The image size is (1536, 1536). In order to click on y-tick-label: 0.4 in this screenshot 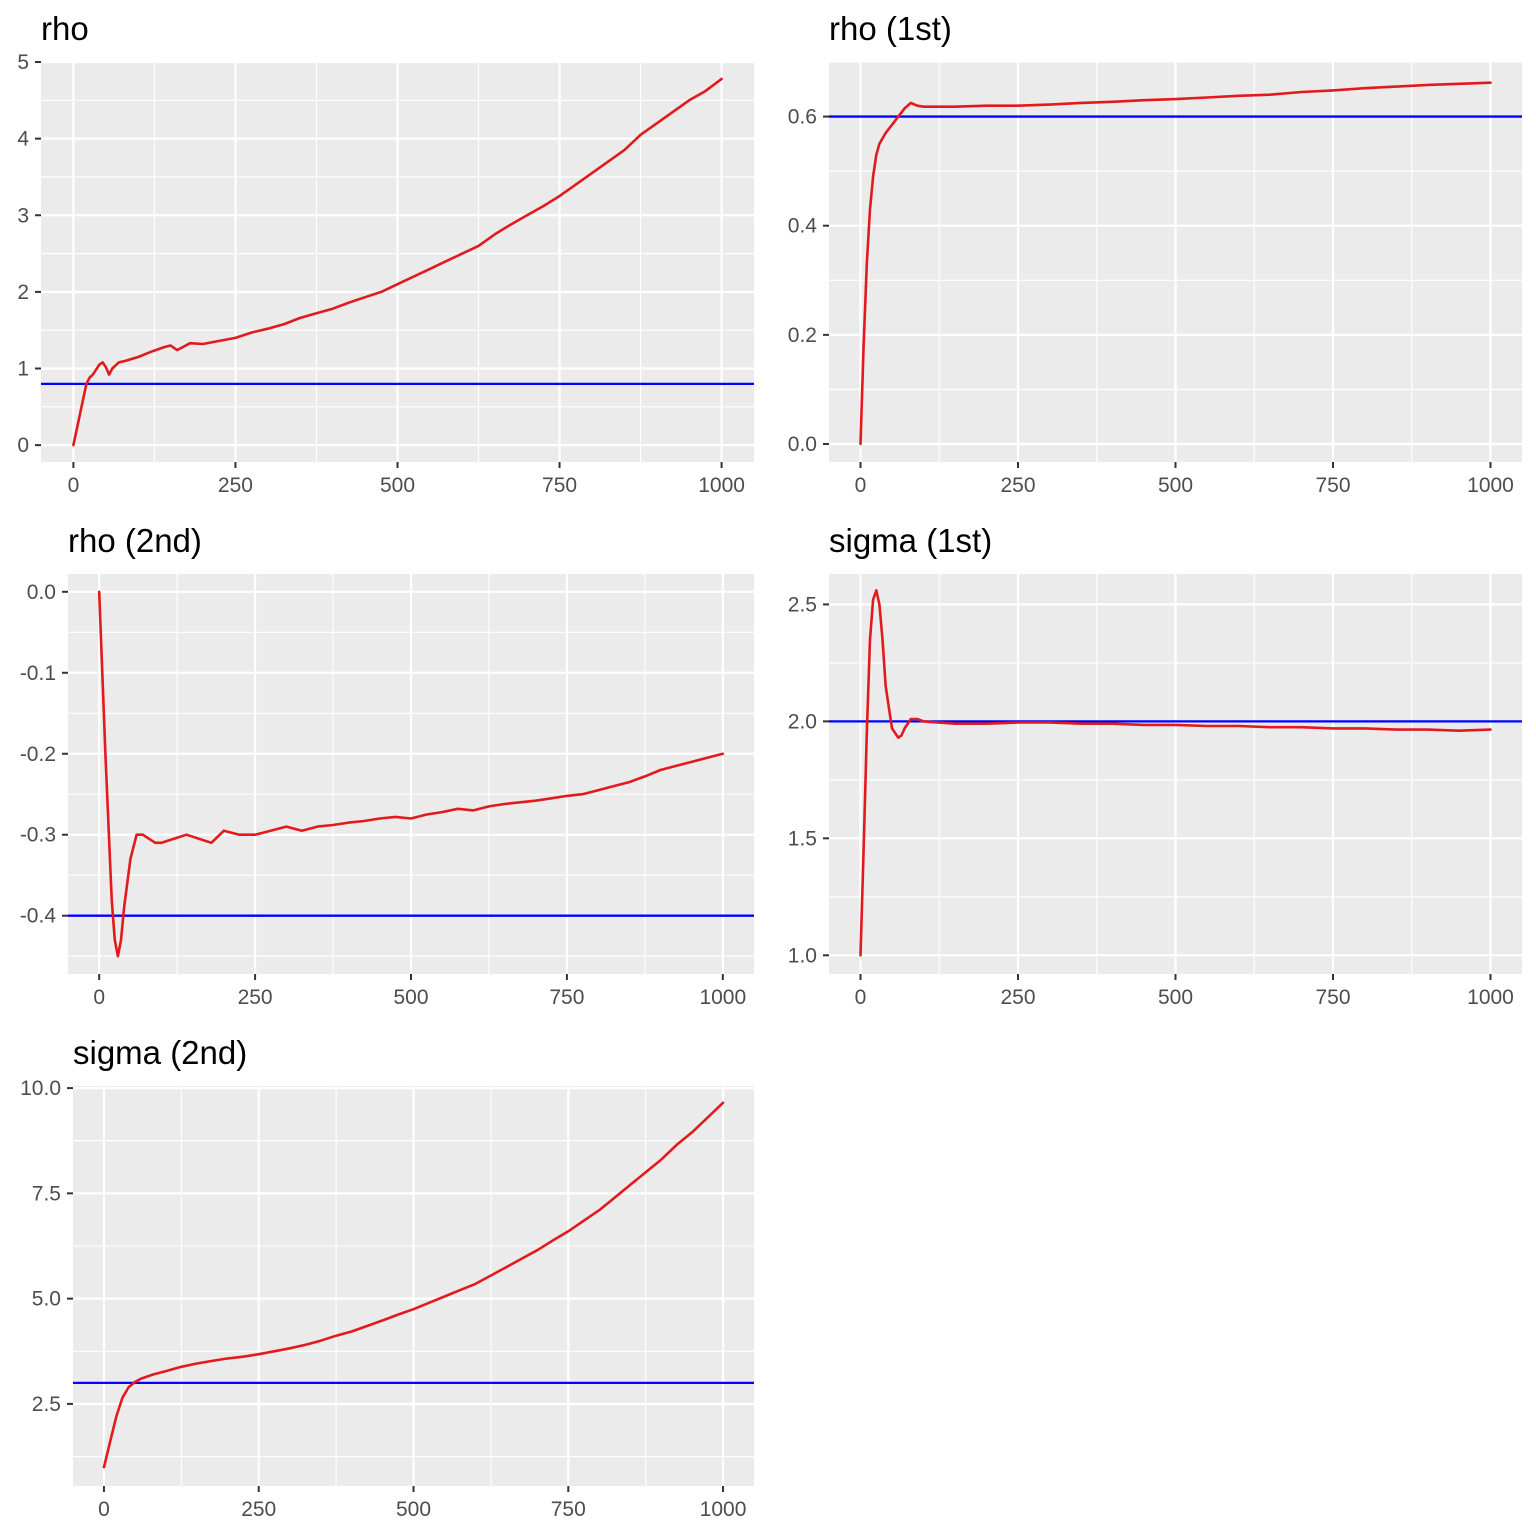, I will do `click(803, 226)`.